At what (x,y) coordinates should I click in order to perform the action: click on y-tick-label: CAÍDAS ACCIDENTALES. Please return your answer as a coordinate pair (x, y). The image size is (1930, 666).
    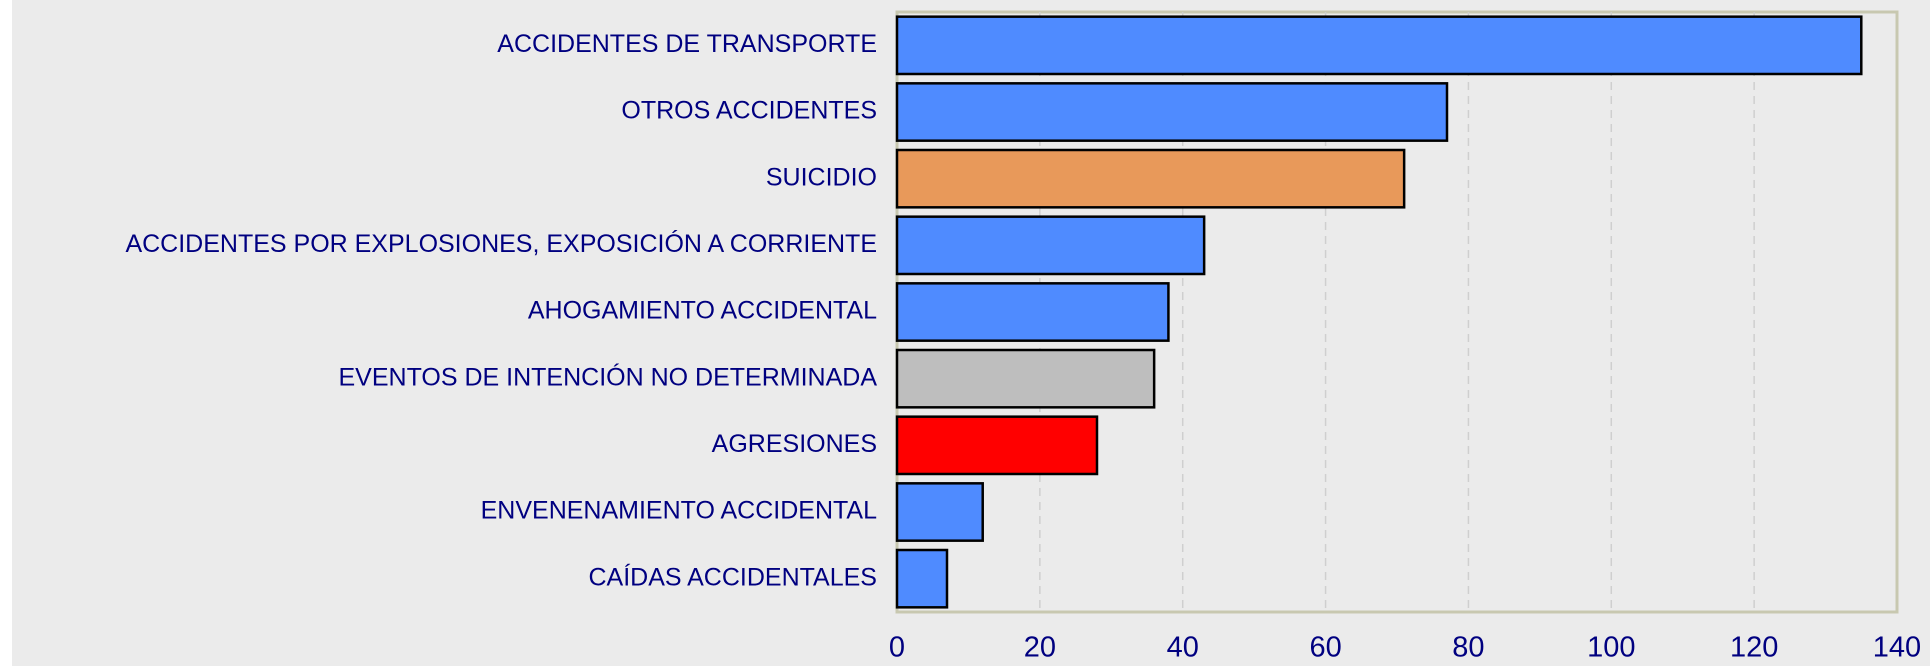
    Looking at the image, I should click on (732, 576).